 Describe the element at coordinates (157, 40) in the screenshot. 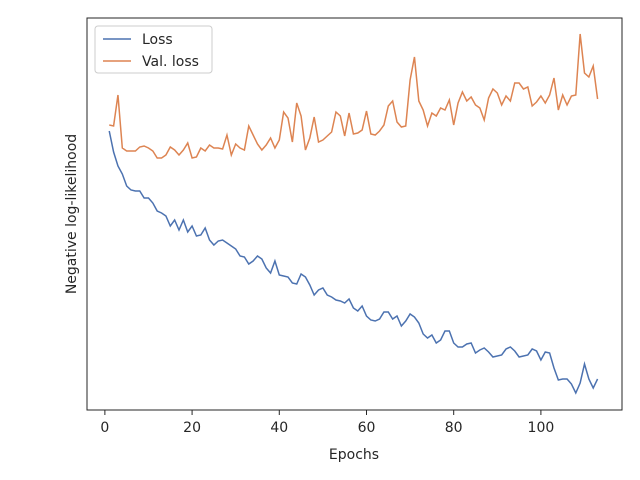

I see `legend-label: Loss` at that location.